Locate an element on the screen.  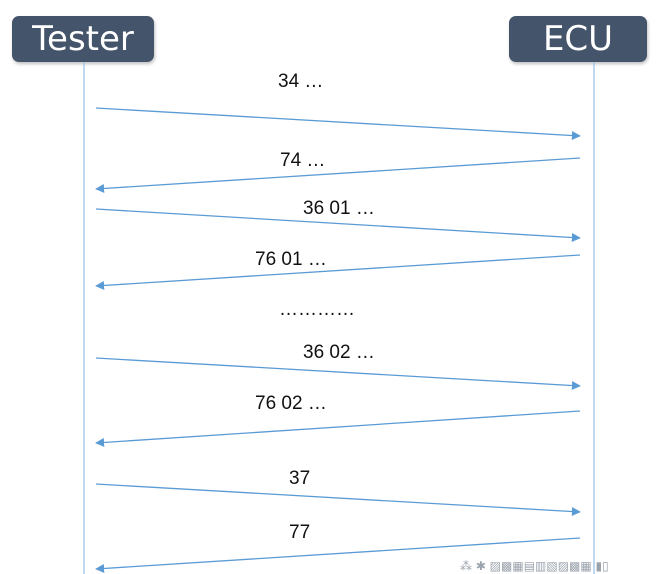
participant-tester-label: Tester is located at coordinates (83, 39).